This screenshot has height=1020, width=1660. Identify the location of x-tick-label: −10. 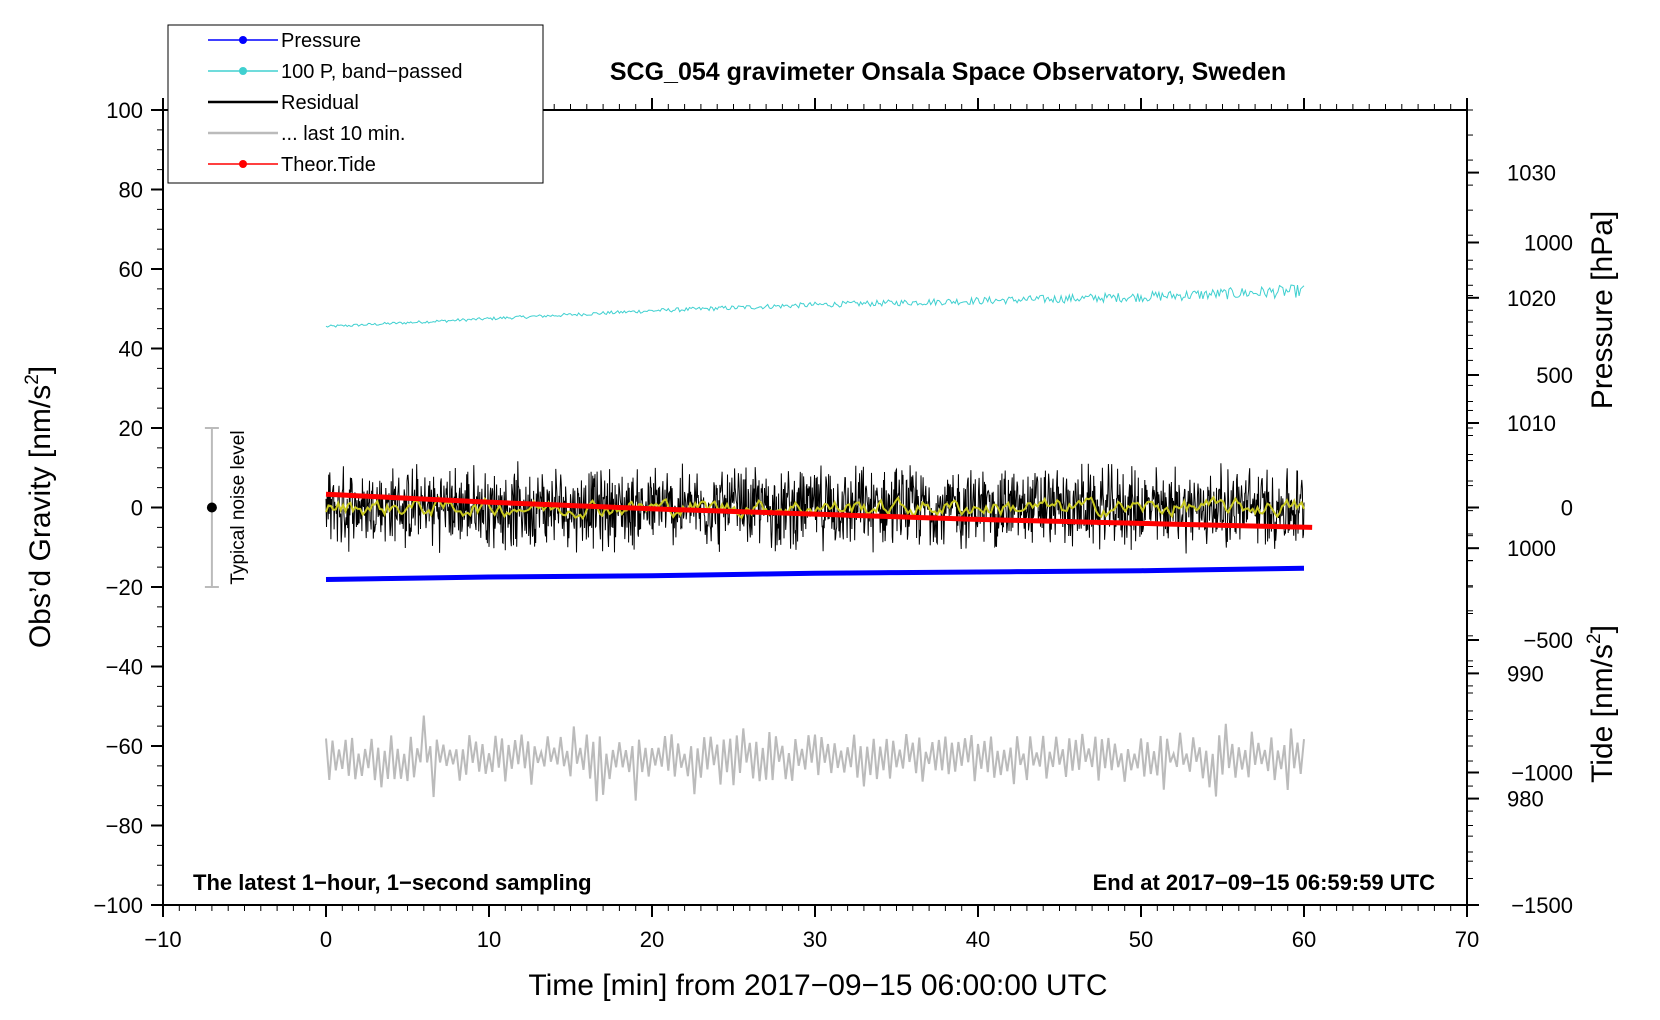
(162, 939).